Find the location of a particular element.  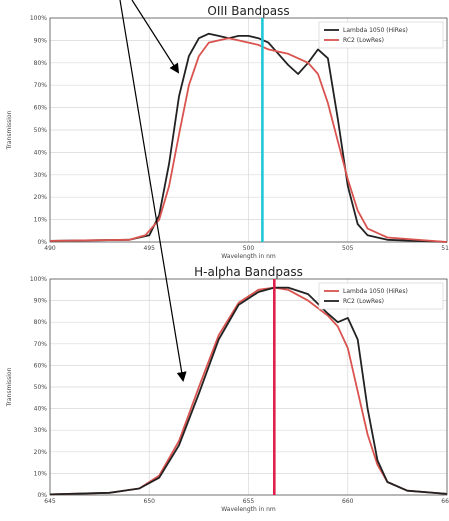

x-tick-label: 490 is located at coordinates (50, 248).